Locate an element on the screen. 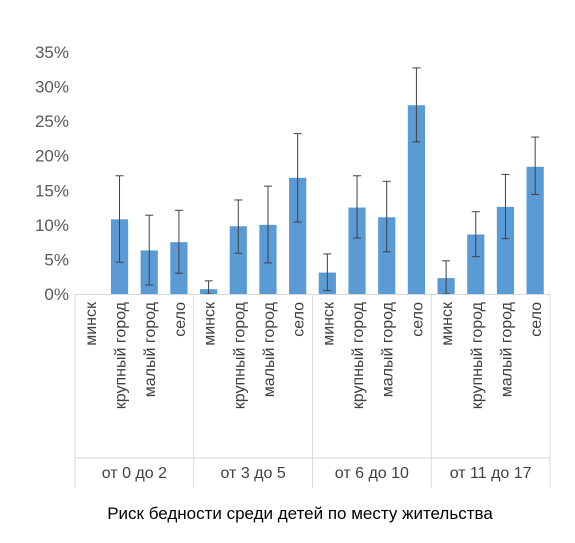 This screenshot has width=575, height=543. group-label: от 6 до 10 is located at coordinates (372, 473).